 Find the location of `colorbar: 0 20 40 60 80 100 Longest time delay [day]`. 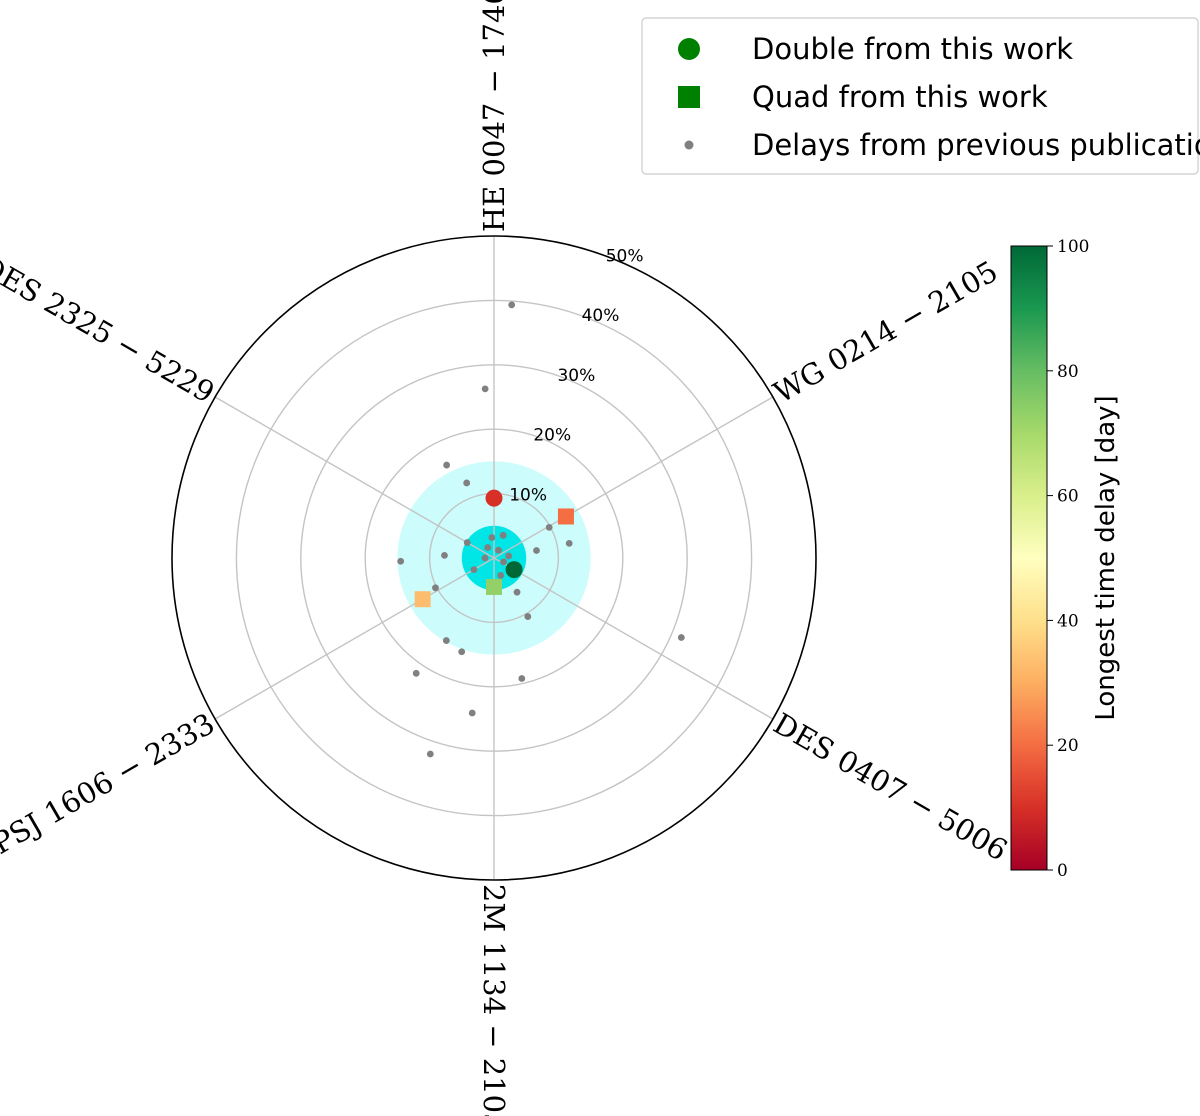

colorbar: 0 20 40 60 80 100 Longest time delay [day] is located at coordinates (1065, 559).